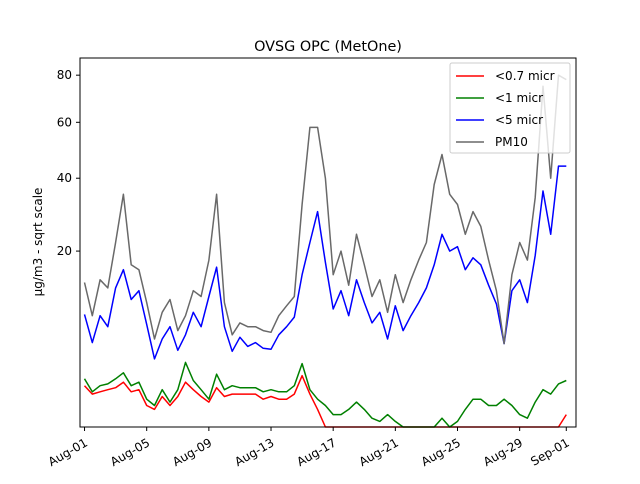  I want to click on legend-label: <1 micr, so click(519, 98).